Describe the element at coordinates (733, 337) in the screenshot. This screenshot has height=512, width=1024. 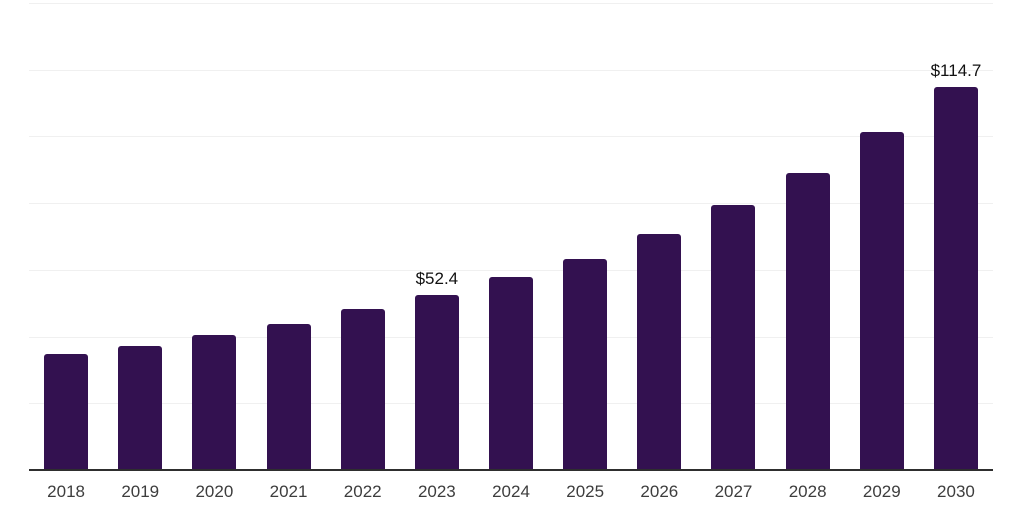
I see `bar-2027` at that location.